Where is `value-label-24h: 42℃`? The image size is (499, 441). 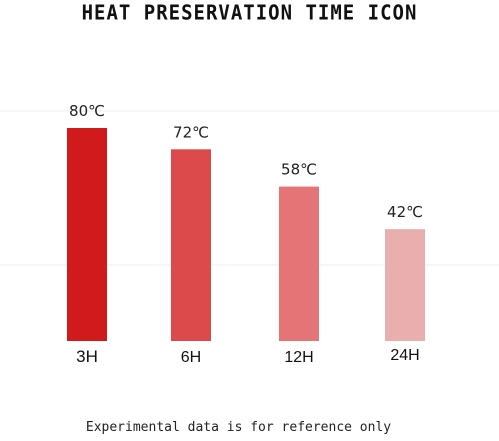 value-label-24h: 42℃ is located at coordinates (405, 212).